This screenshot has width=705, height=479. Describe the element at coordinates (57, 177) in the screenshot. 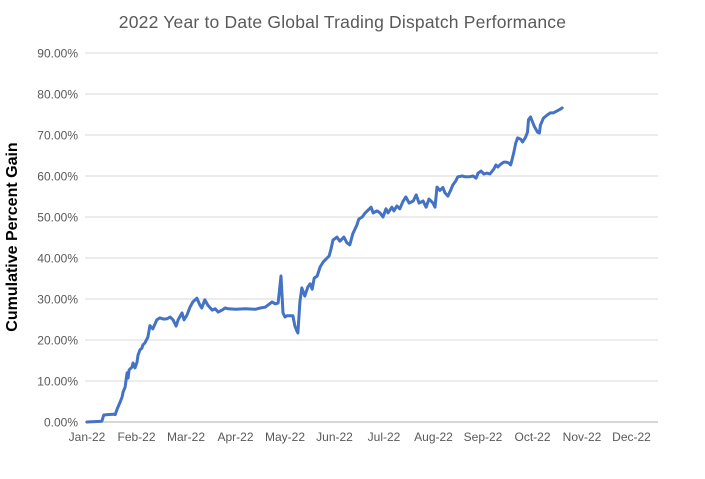

I see `y-tick-label: 60.00%` at that location.